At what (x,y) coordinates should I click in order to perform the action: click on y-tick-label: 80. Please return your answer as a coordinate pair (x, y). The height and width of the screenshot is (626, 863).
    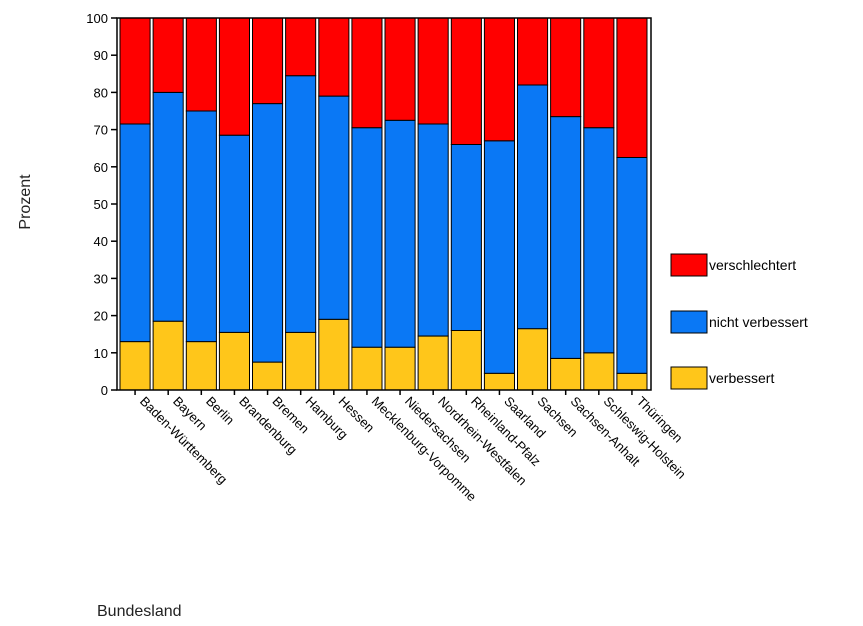
    Looking at the image, I should click on (101, 92).